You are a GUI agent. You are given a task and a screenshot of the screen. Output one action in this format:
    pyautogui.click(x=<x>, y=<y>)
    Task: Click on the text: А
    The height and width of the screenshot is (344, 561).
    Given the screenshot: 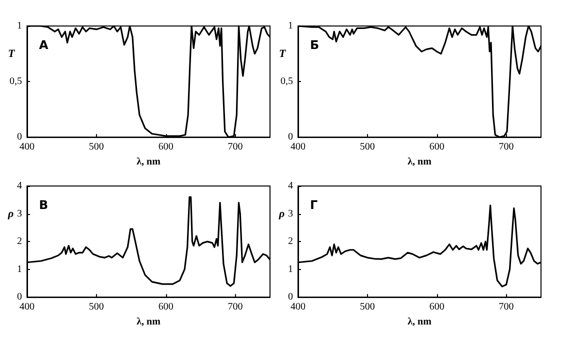 What is the action you would take?
    pyautogui.click(x=44, y=45)
    